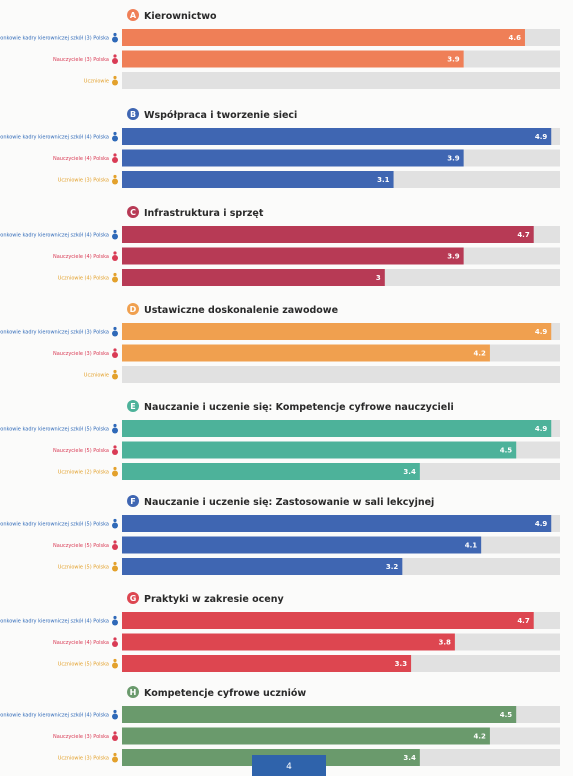  Describe the element at coordinates (383, 180) in the screenshot. I see `value-label: 3.1` at that location.